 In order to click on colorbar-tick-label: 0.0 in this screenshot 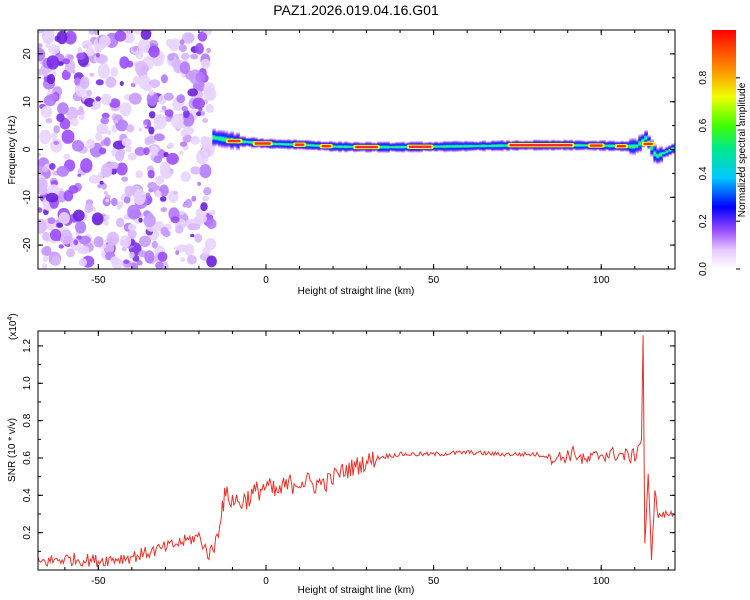, I will do `click(703, 269)`.